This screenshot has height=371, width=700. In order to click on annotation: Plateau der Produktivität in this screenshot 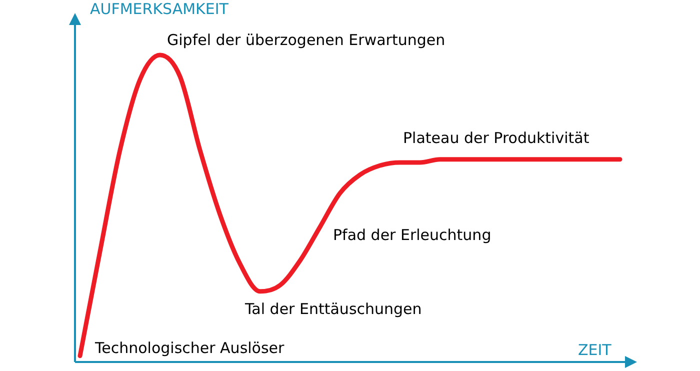, I will do `click(496, 138)`.